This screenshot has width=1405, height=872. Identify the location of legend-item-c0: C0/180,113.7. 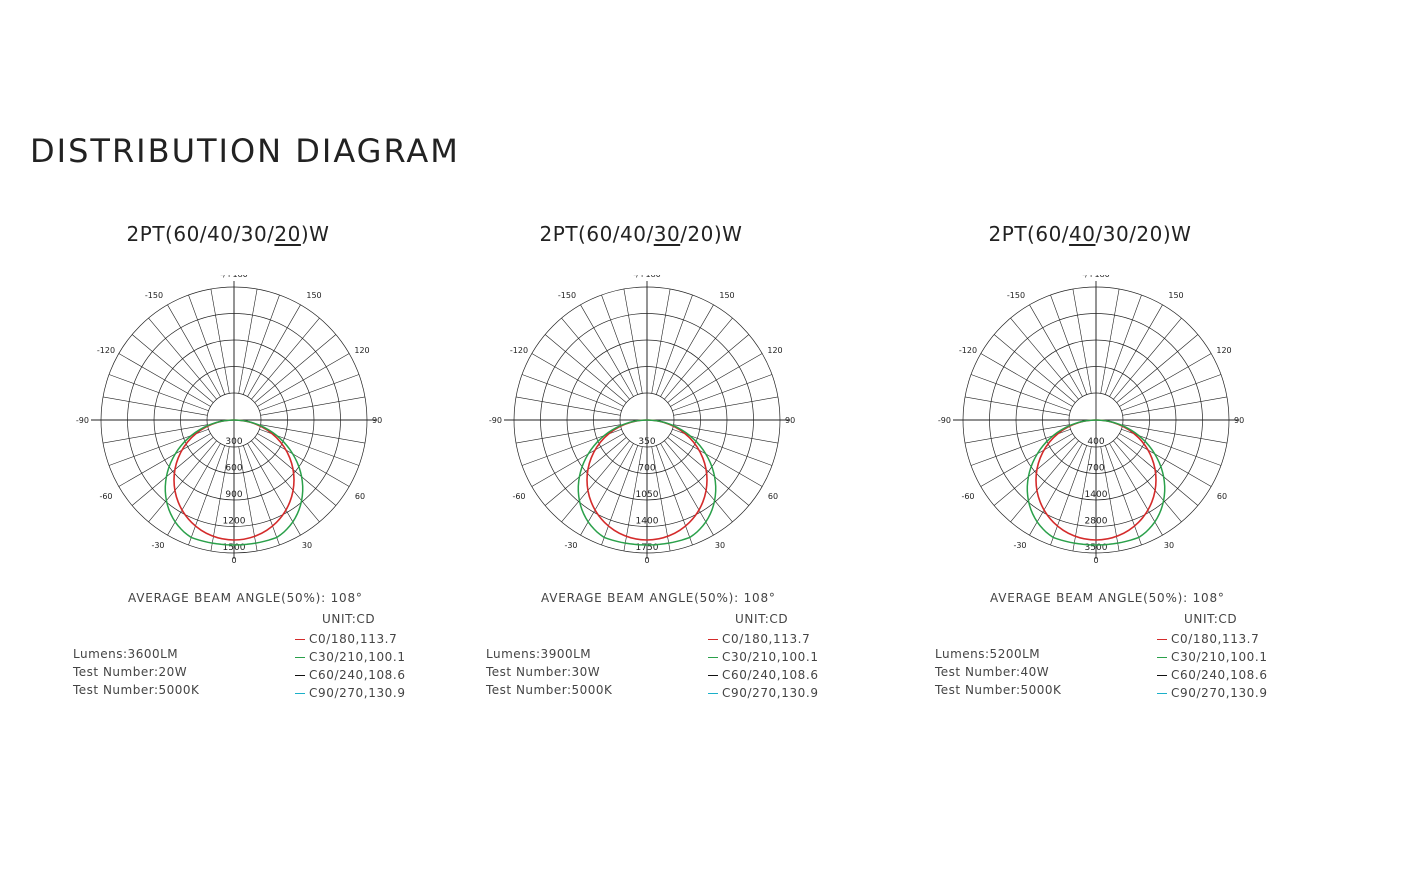
(350, 639).